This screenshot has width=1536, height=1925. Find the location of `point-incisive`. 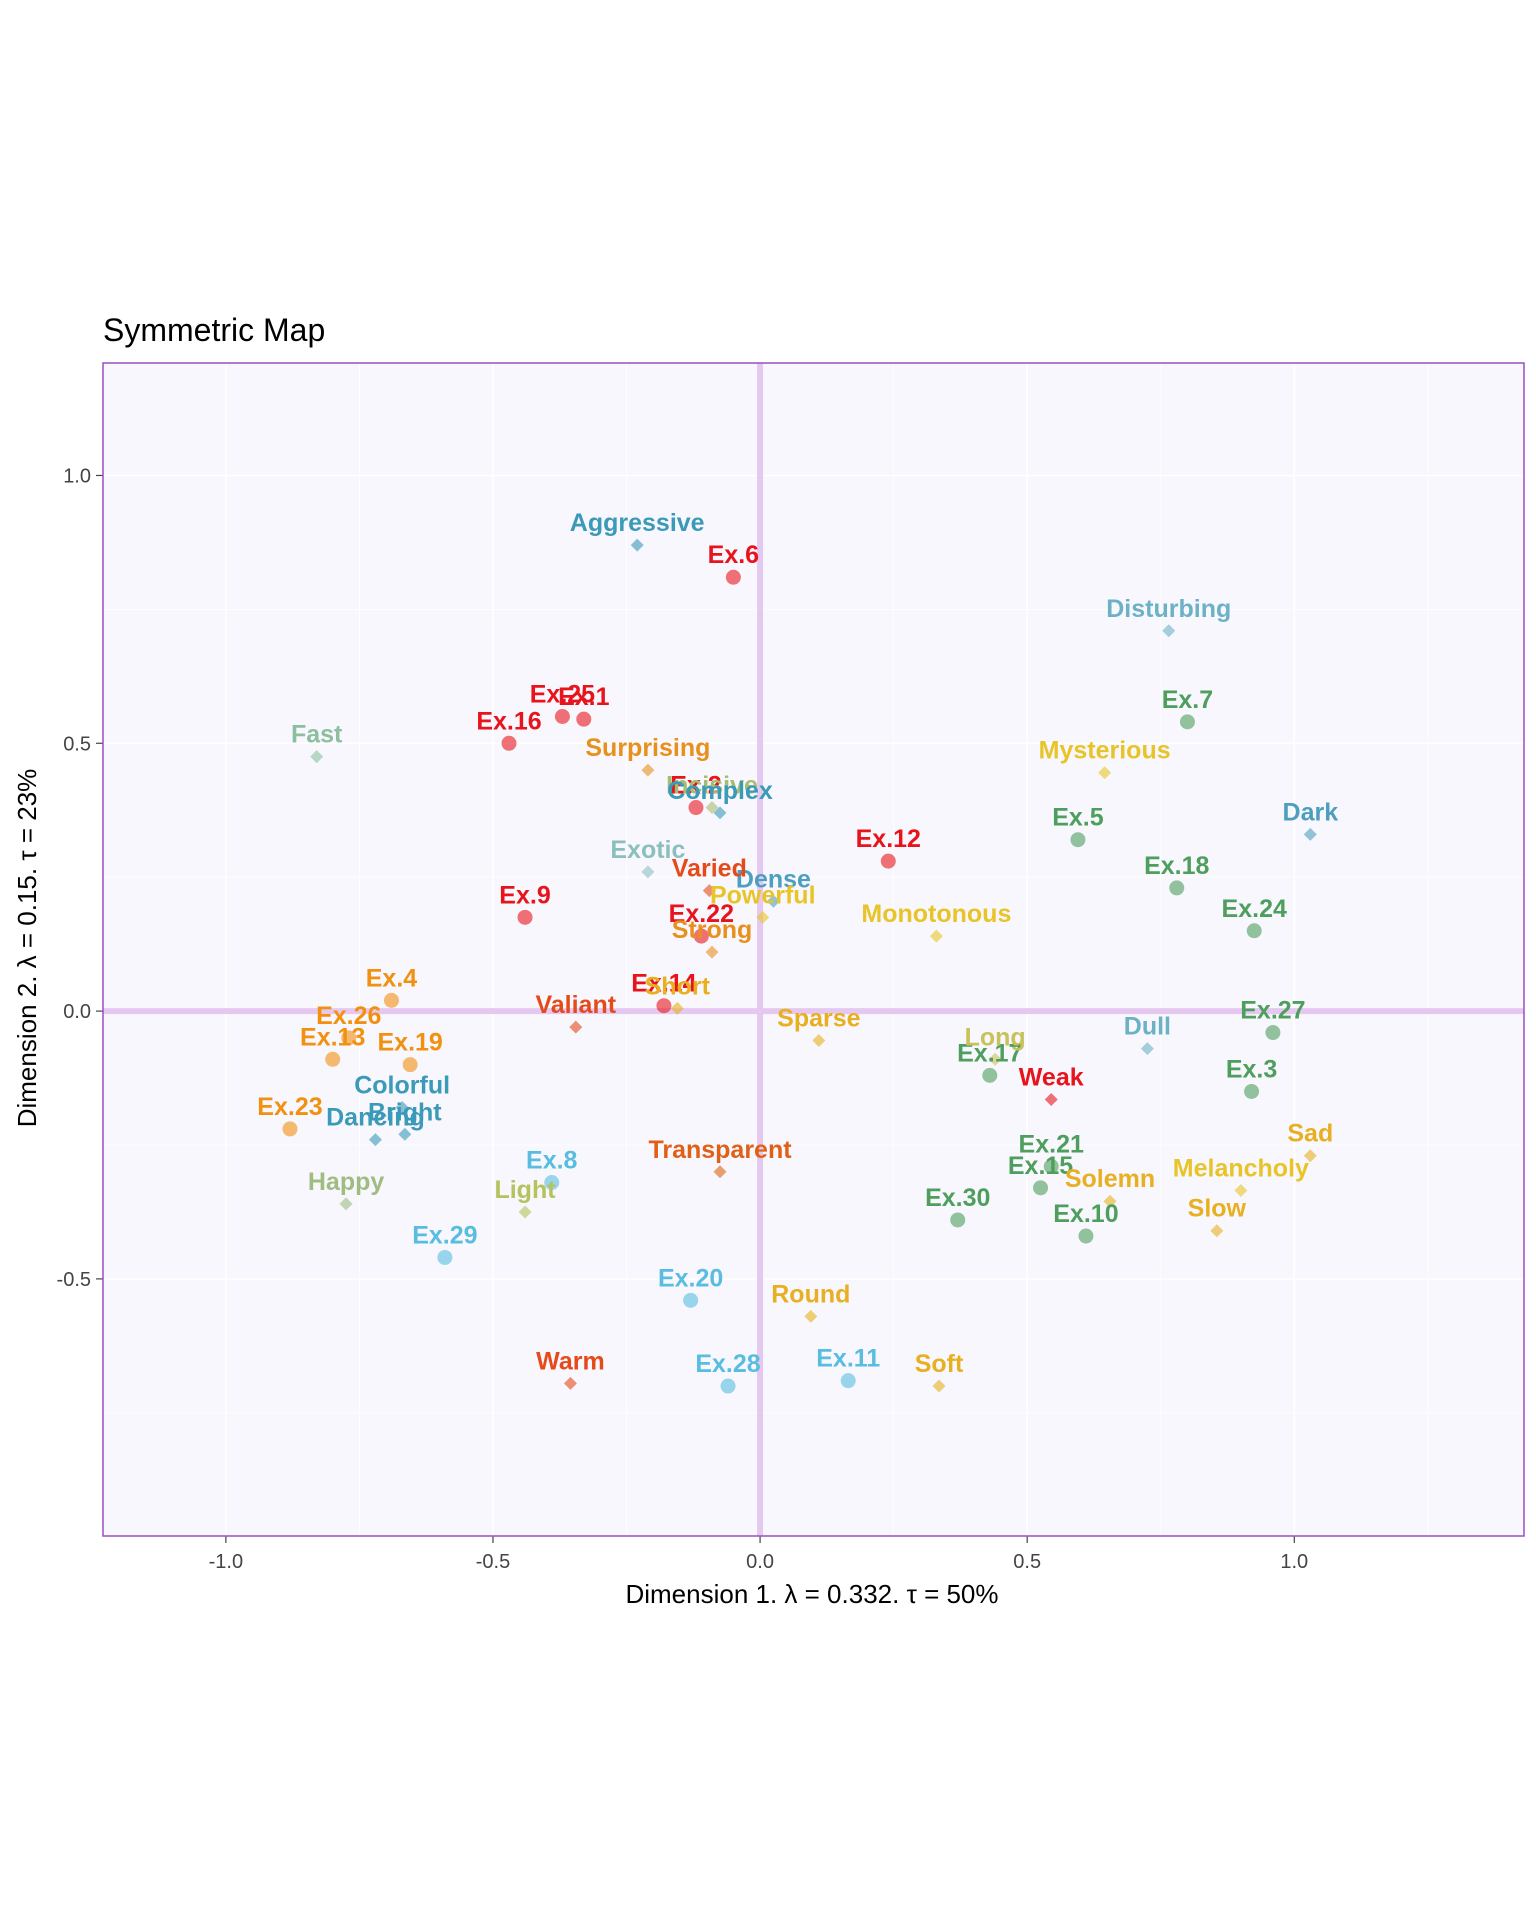

point-incisive is located at coordinates (712, 808).